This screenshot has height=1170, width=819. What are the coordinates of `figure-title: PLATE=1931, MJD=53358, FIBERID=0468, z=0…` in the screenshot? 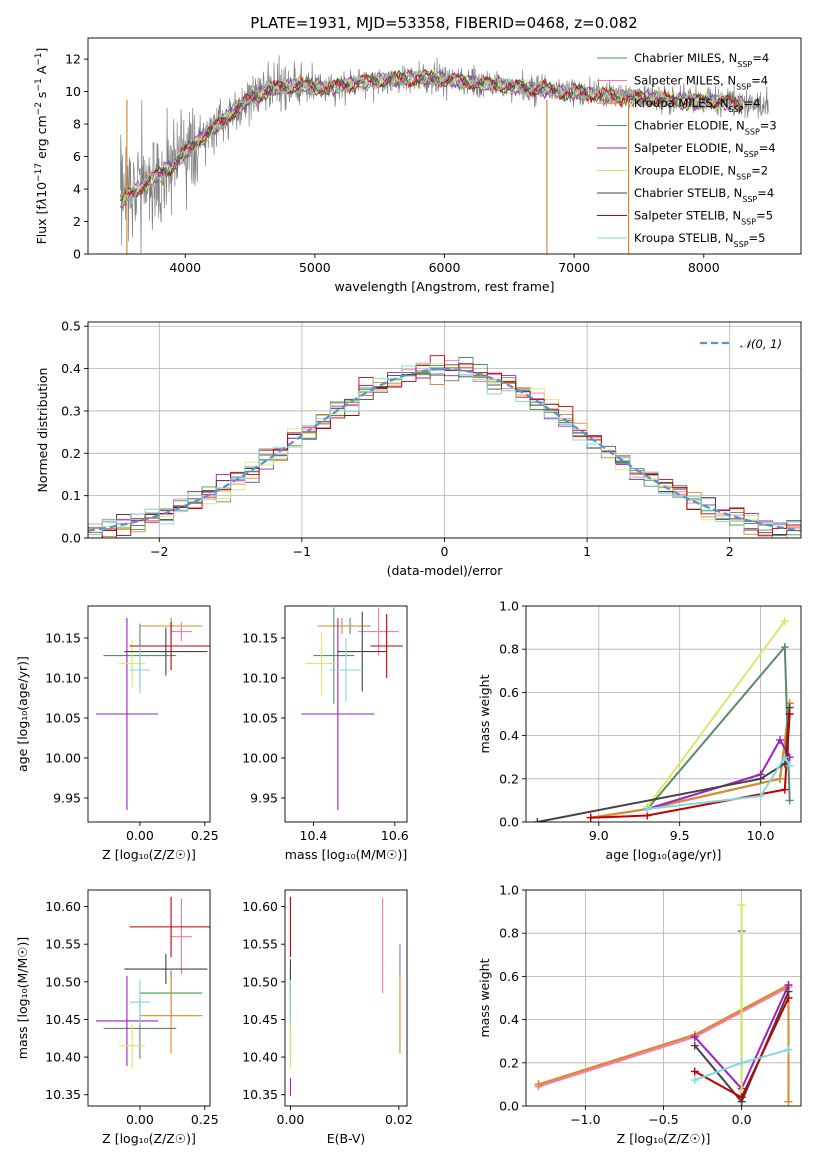 It's located at (443, 23).